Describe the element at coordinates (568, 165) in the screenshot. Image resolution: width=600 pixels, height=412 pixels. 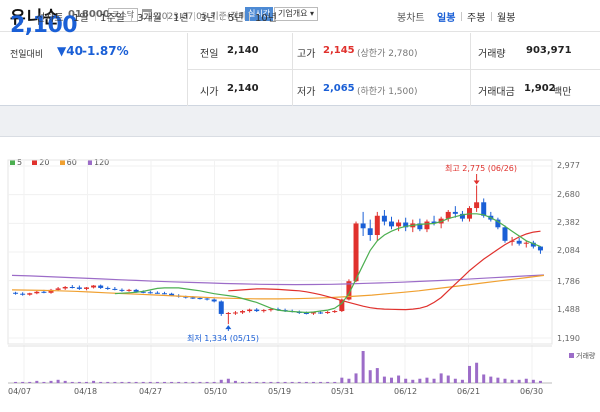
I see `y-tick: 2,977` at that location.